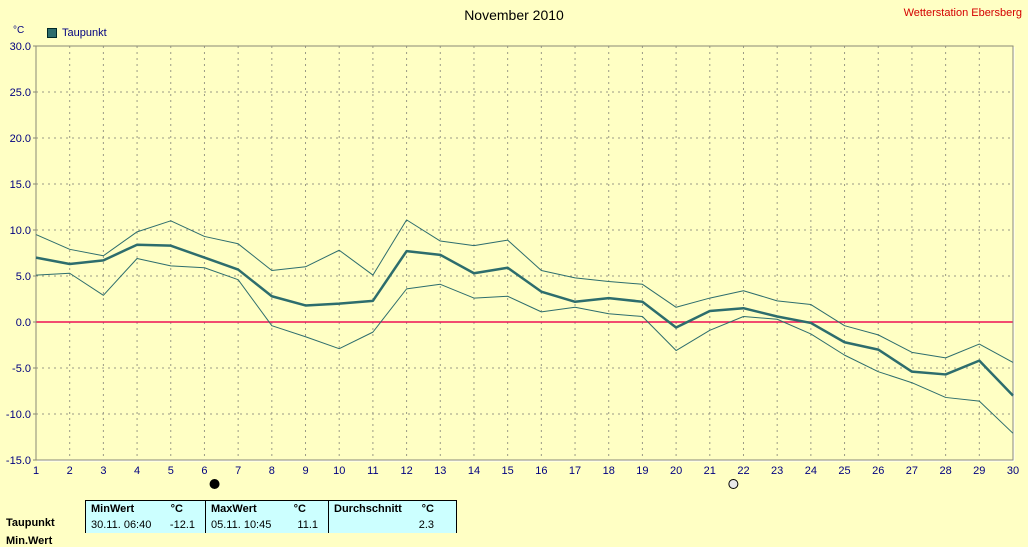 This screenshot has height=547, width=1028. I want to click on new-moon-icon, so click(214, 484).